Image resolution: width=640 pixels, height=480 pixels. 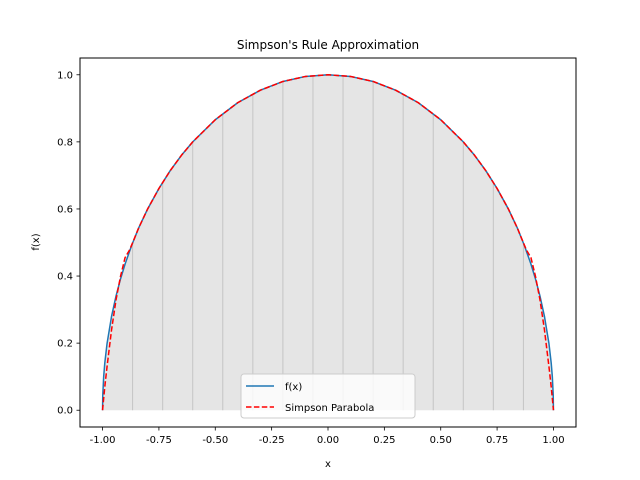 I want to click on y-axis-label: f(x), so click(x=36, y=241).